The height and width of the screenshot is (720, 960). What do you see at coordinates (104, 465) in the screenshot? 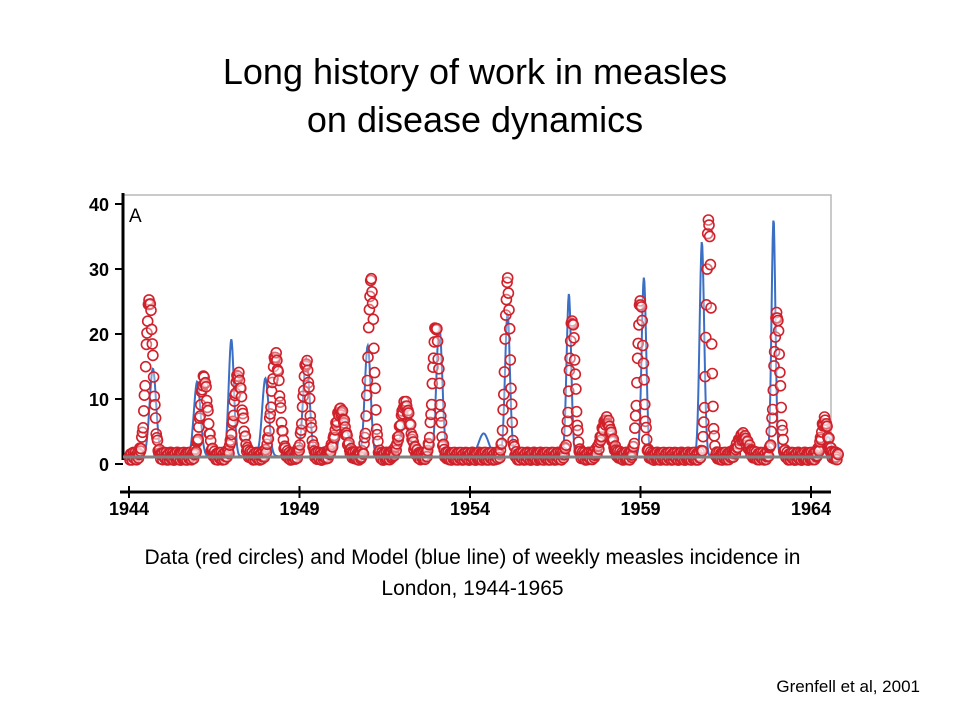
I see `y-tick-label: 0` at bounding box center [104, 465].